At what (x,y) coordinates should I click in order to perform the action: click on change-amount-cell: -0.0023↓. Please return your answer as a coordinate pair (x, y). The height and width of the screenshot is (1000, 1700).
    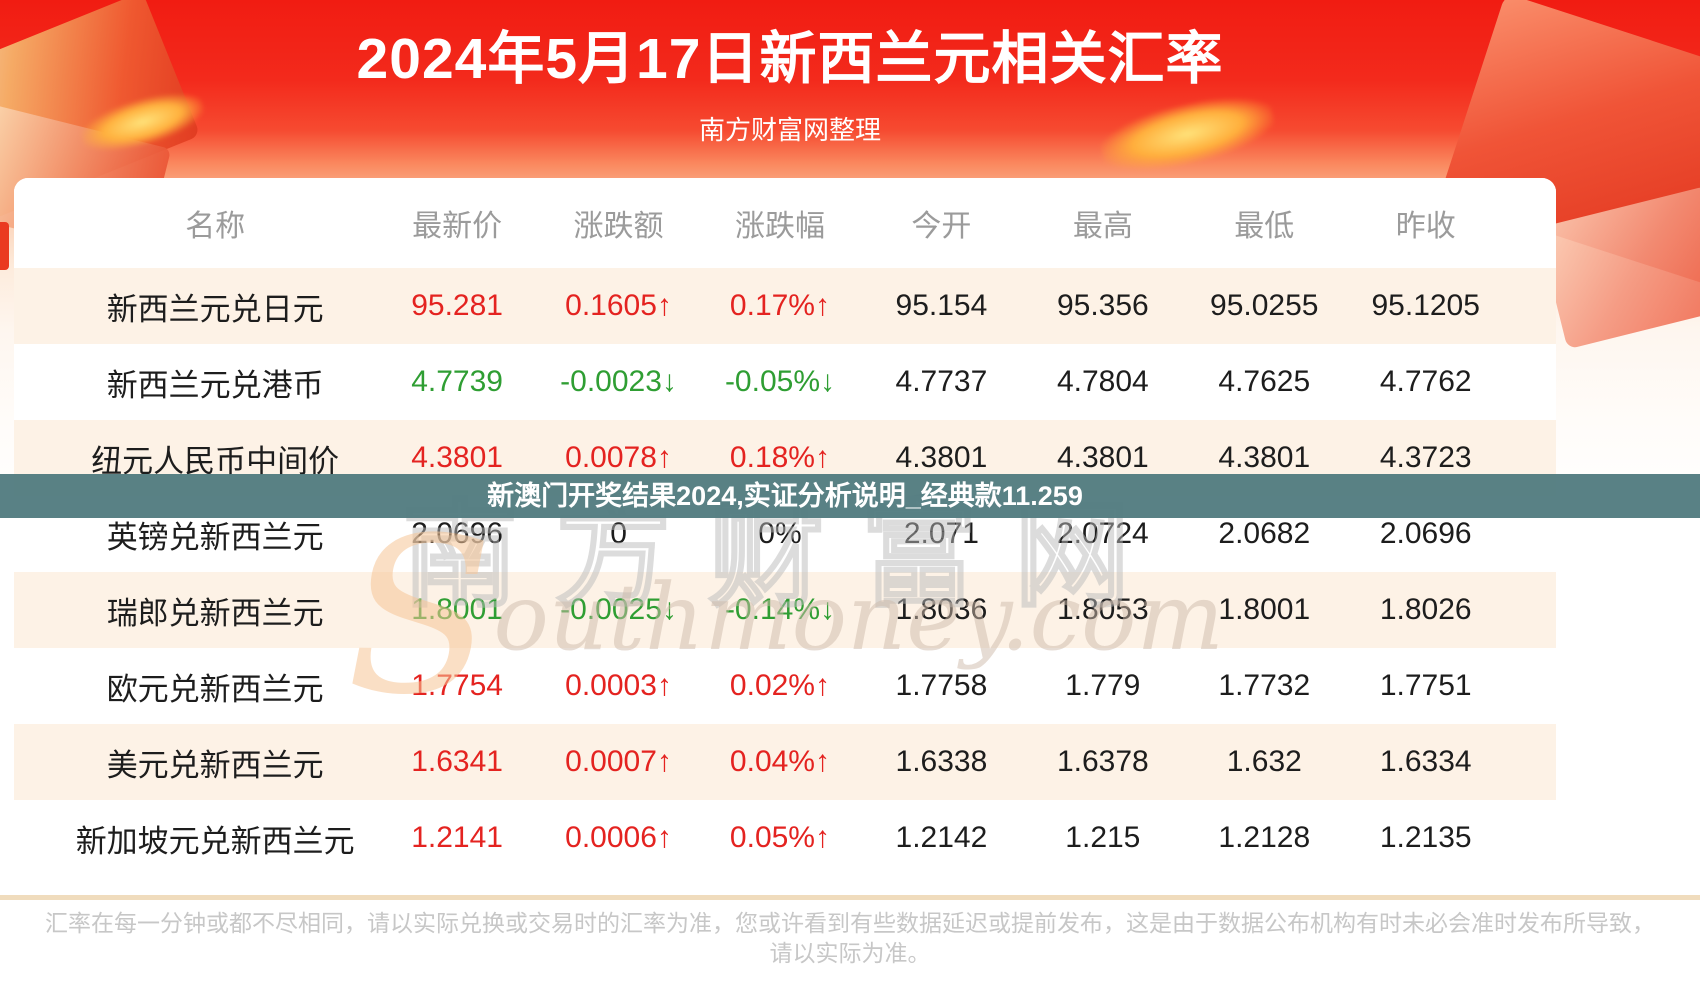
    Looking at the image, I should click on (618, 381).